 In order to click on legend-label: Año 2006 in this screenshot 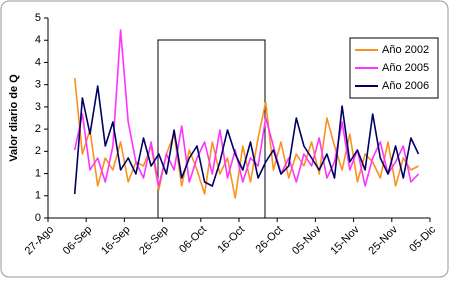, I will do `click(405, 86)`.